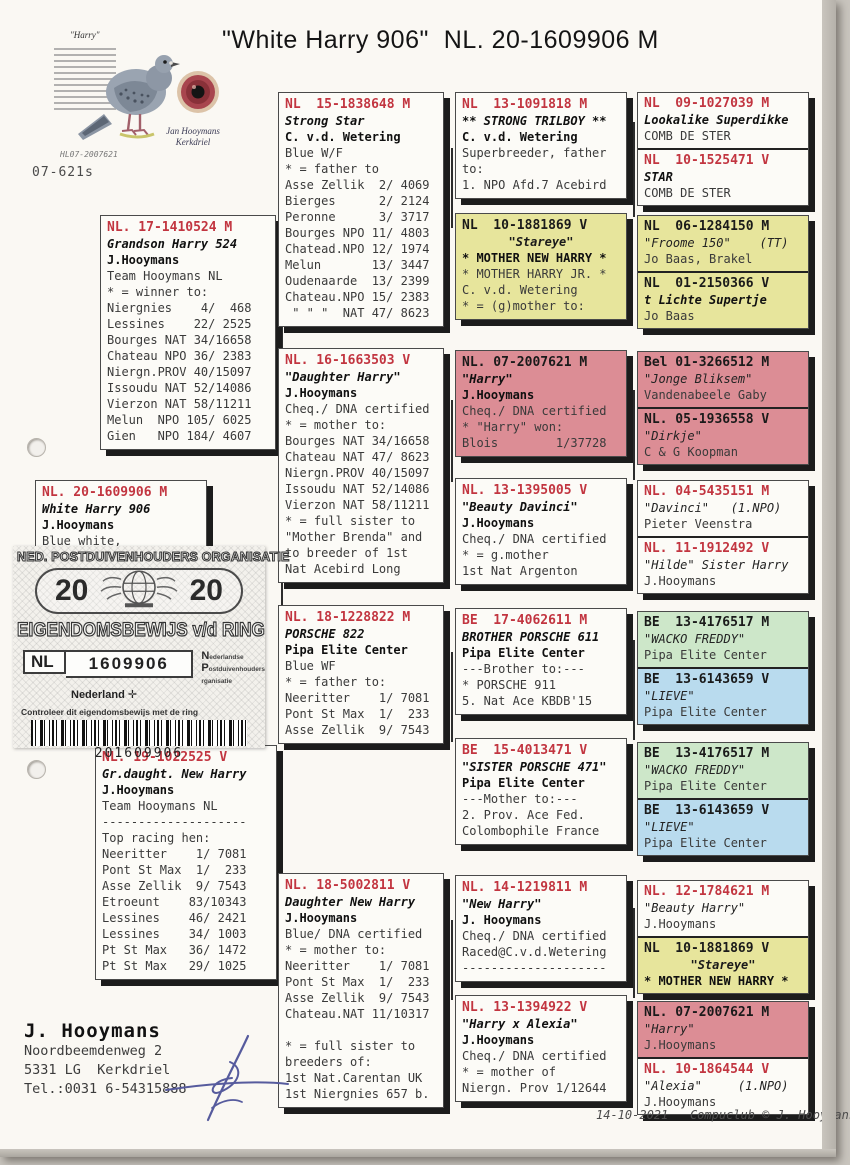  I want to click on pedigree-line, so click(361, 1030).